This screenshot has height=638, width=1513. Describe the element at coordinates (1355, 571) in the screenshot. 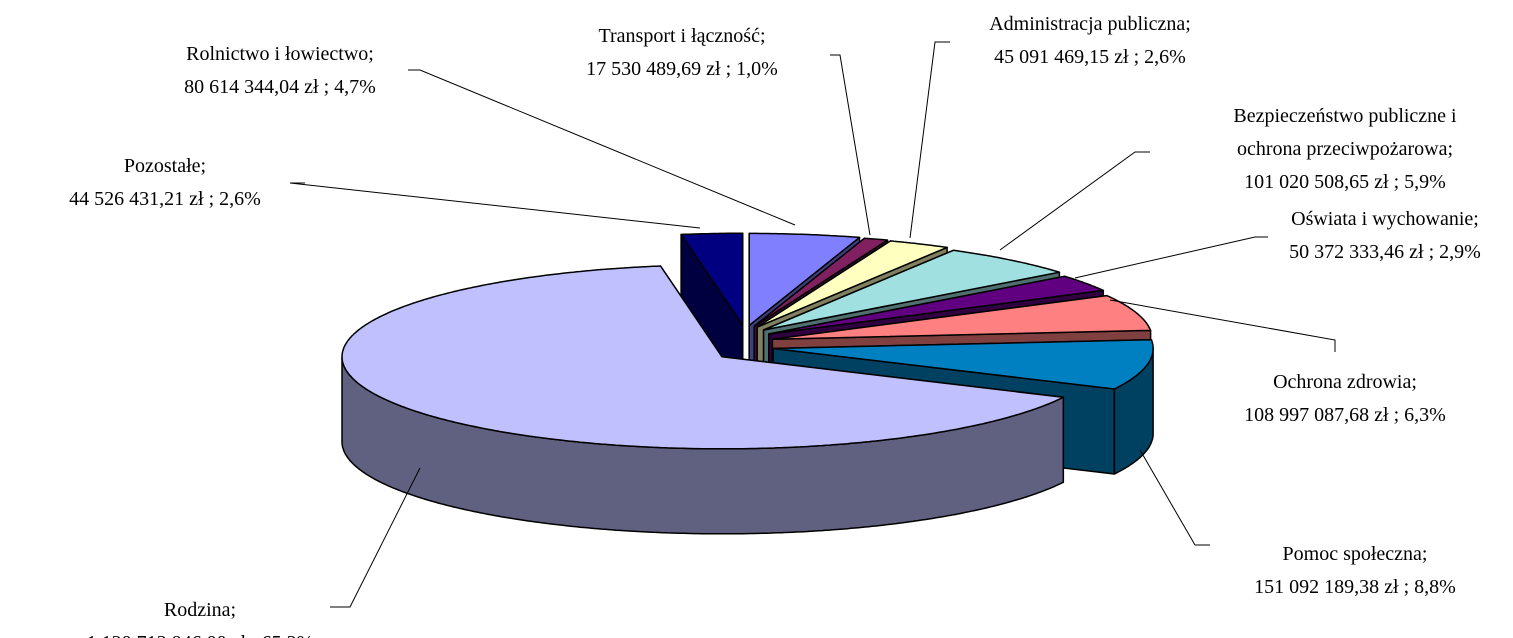

I see `slice-label: Pomoc społeczna; 151 092 189,38 zł ; 8,8%` at that location.